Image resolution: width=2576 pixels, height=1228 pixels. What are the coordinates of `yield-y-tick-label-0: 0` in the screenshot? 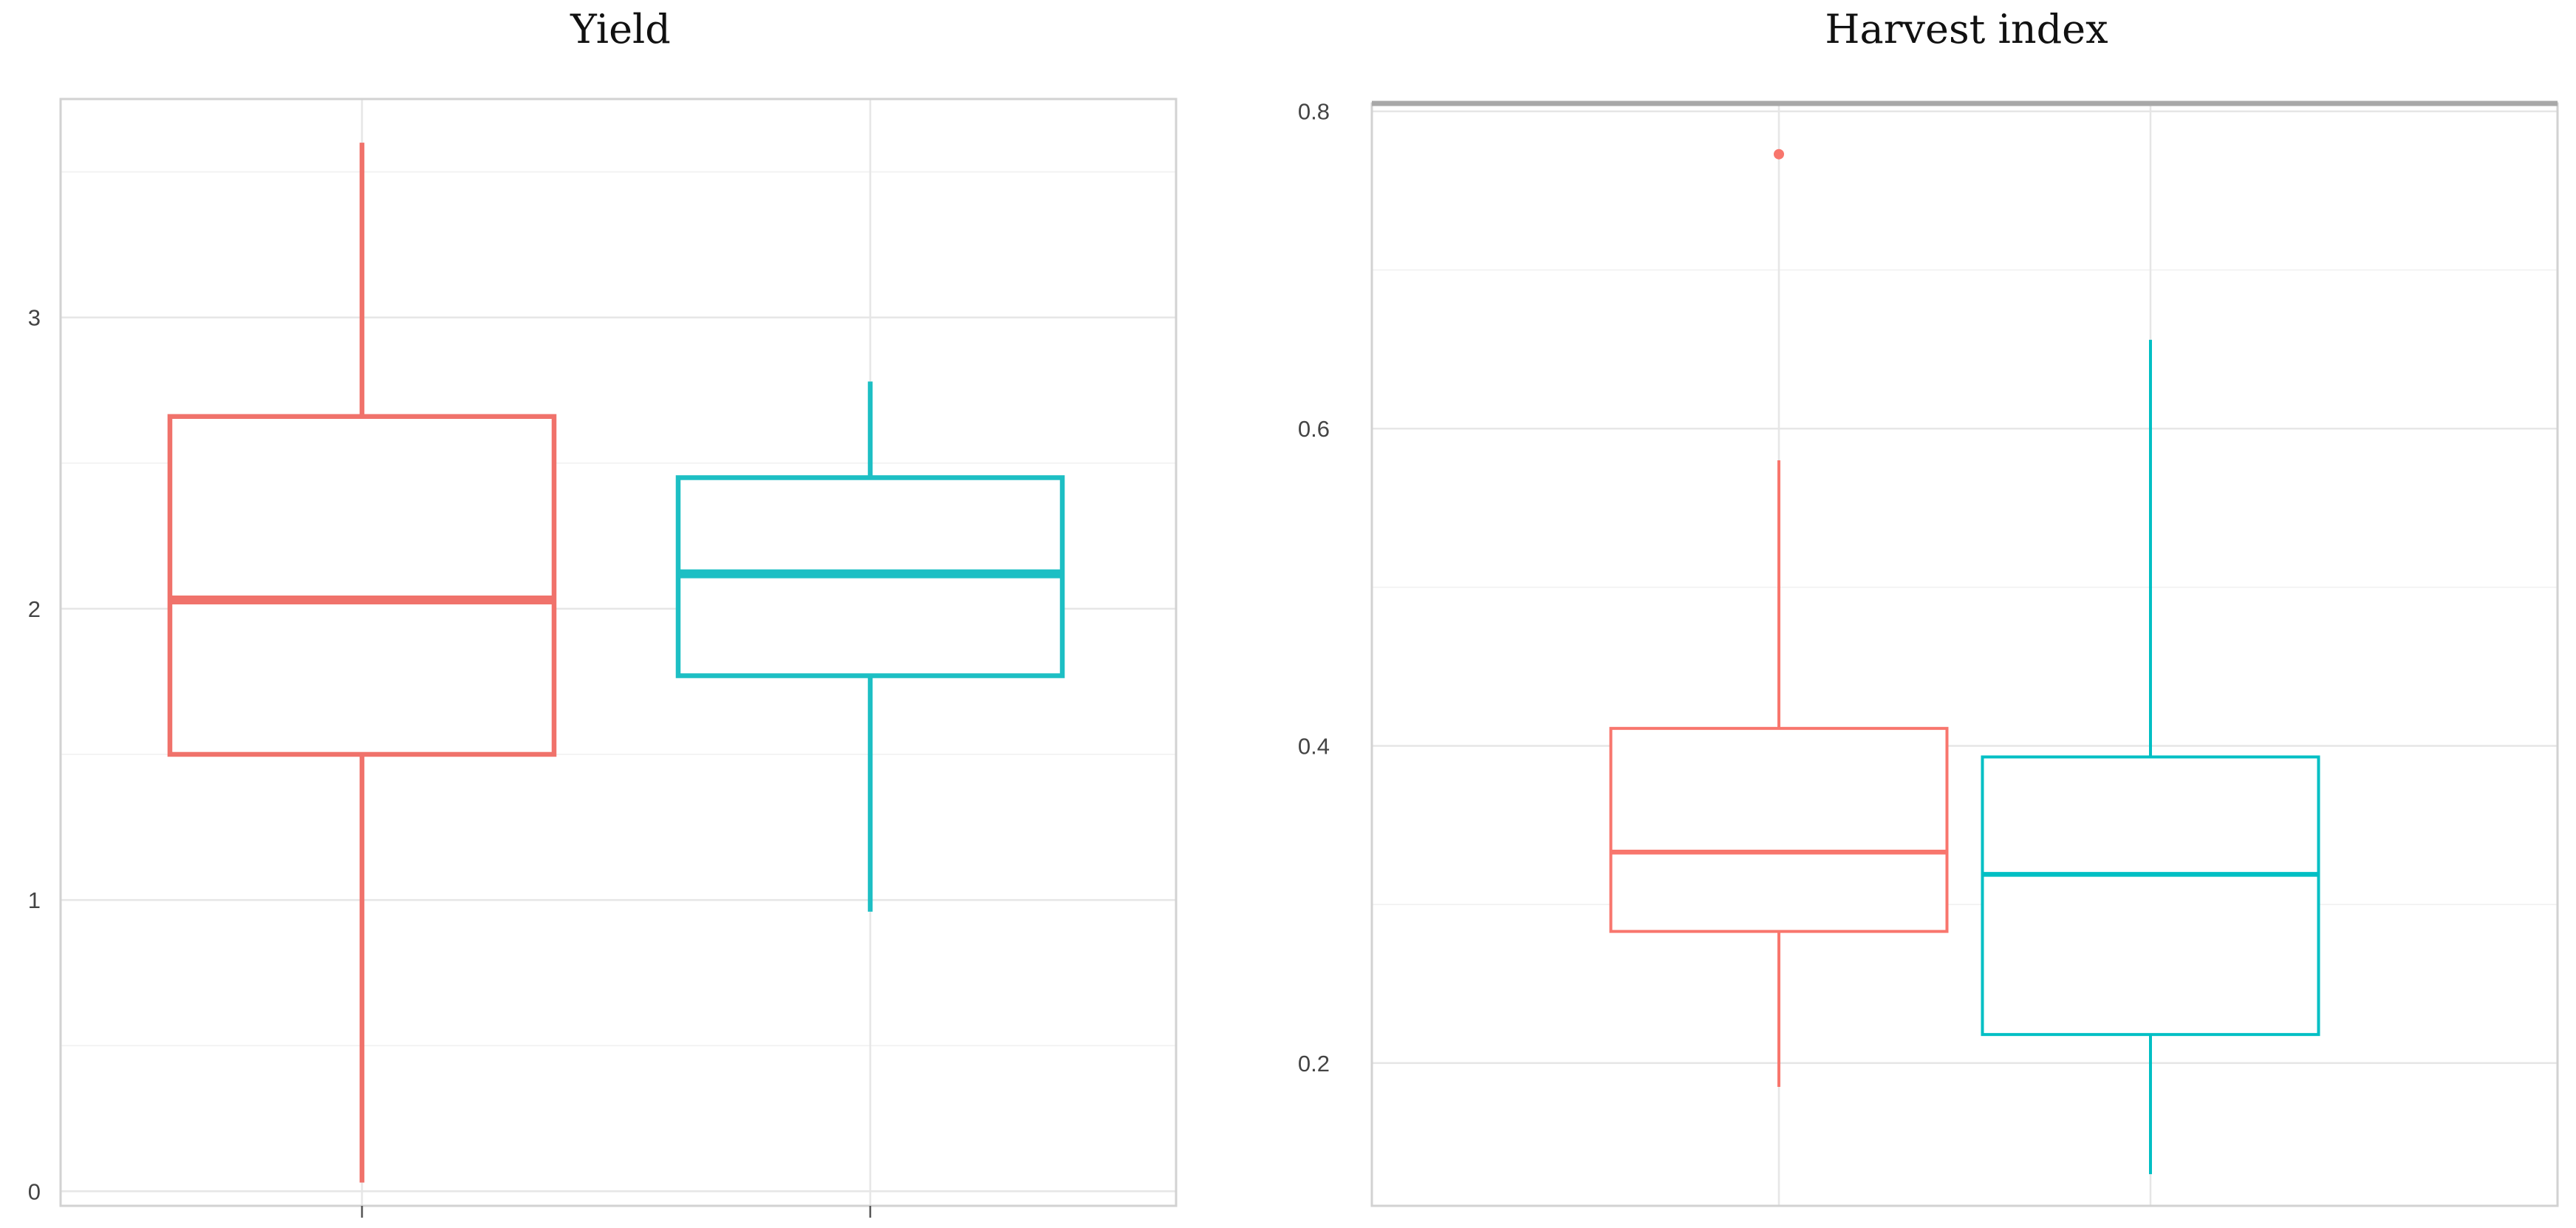 It's located at (34, 1191).